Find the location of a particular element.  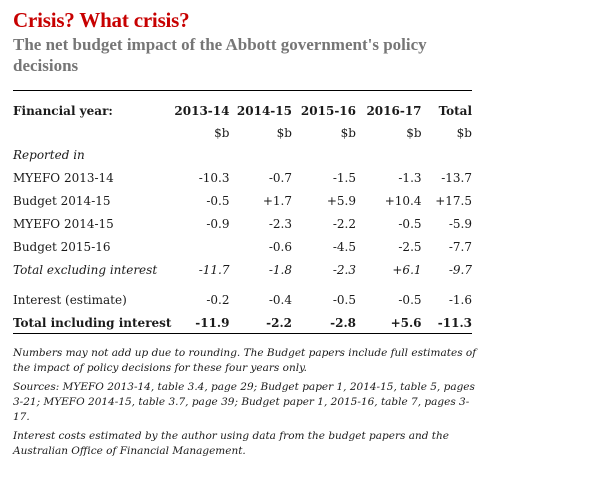

row-label: Budget 2015-16 is located at coordinates (62, 246).